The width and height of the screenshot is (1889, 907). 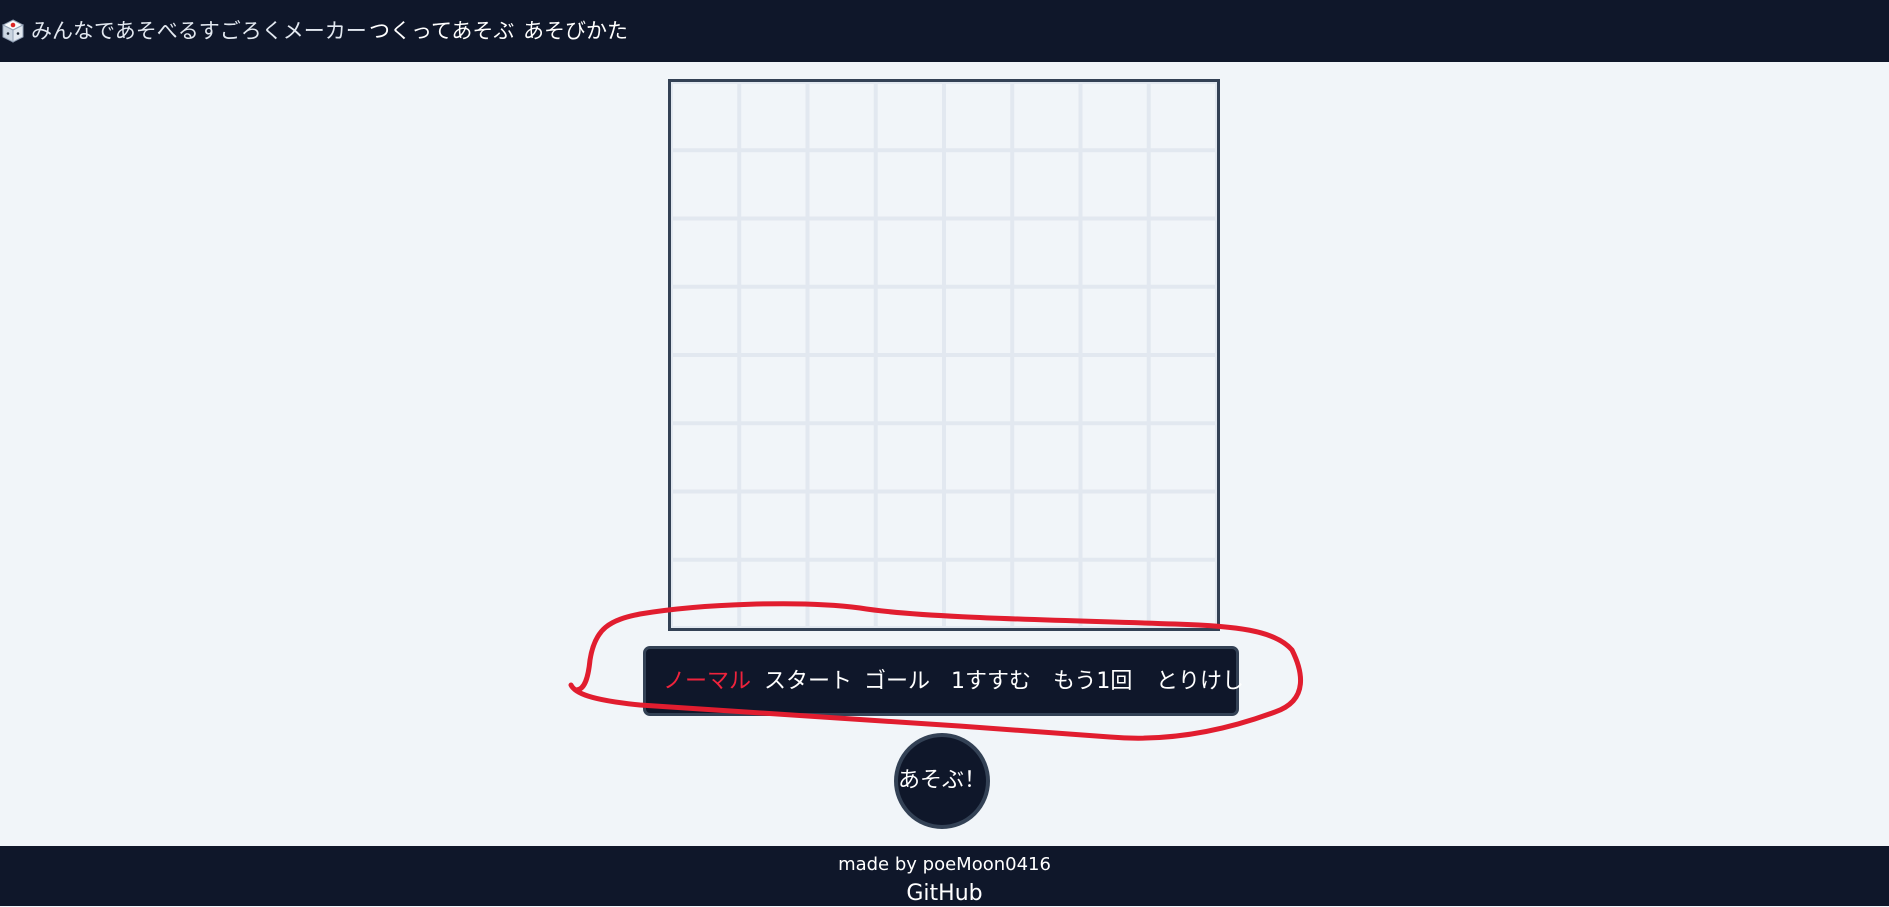 I want to click on tool-erase: とりけし, so click(x=1200, y=681).